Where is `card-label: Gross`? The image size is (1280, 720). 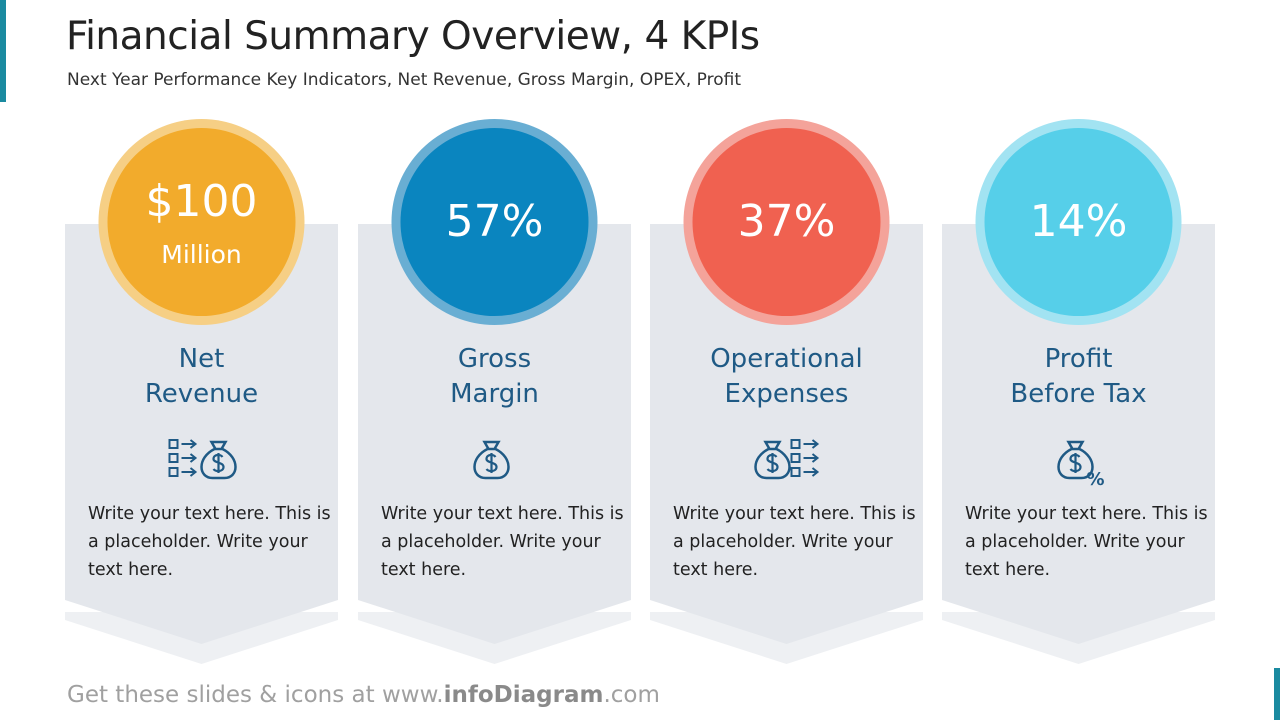 card-label: Gross is located at coordinates (494, 359).